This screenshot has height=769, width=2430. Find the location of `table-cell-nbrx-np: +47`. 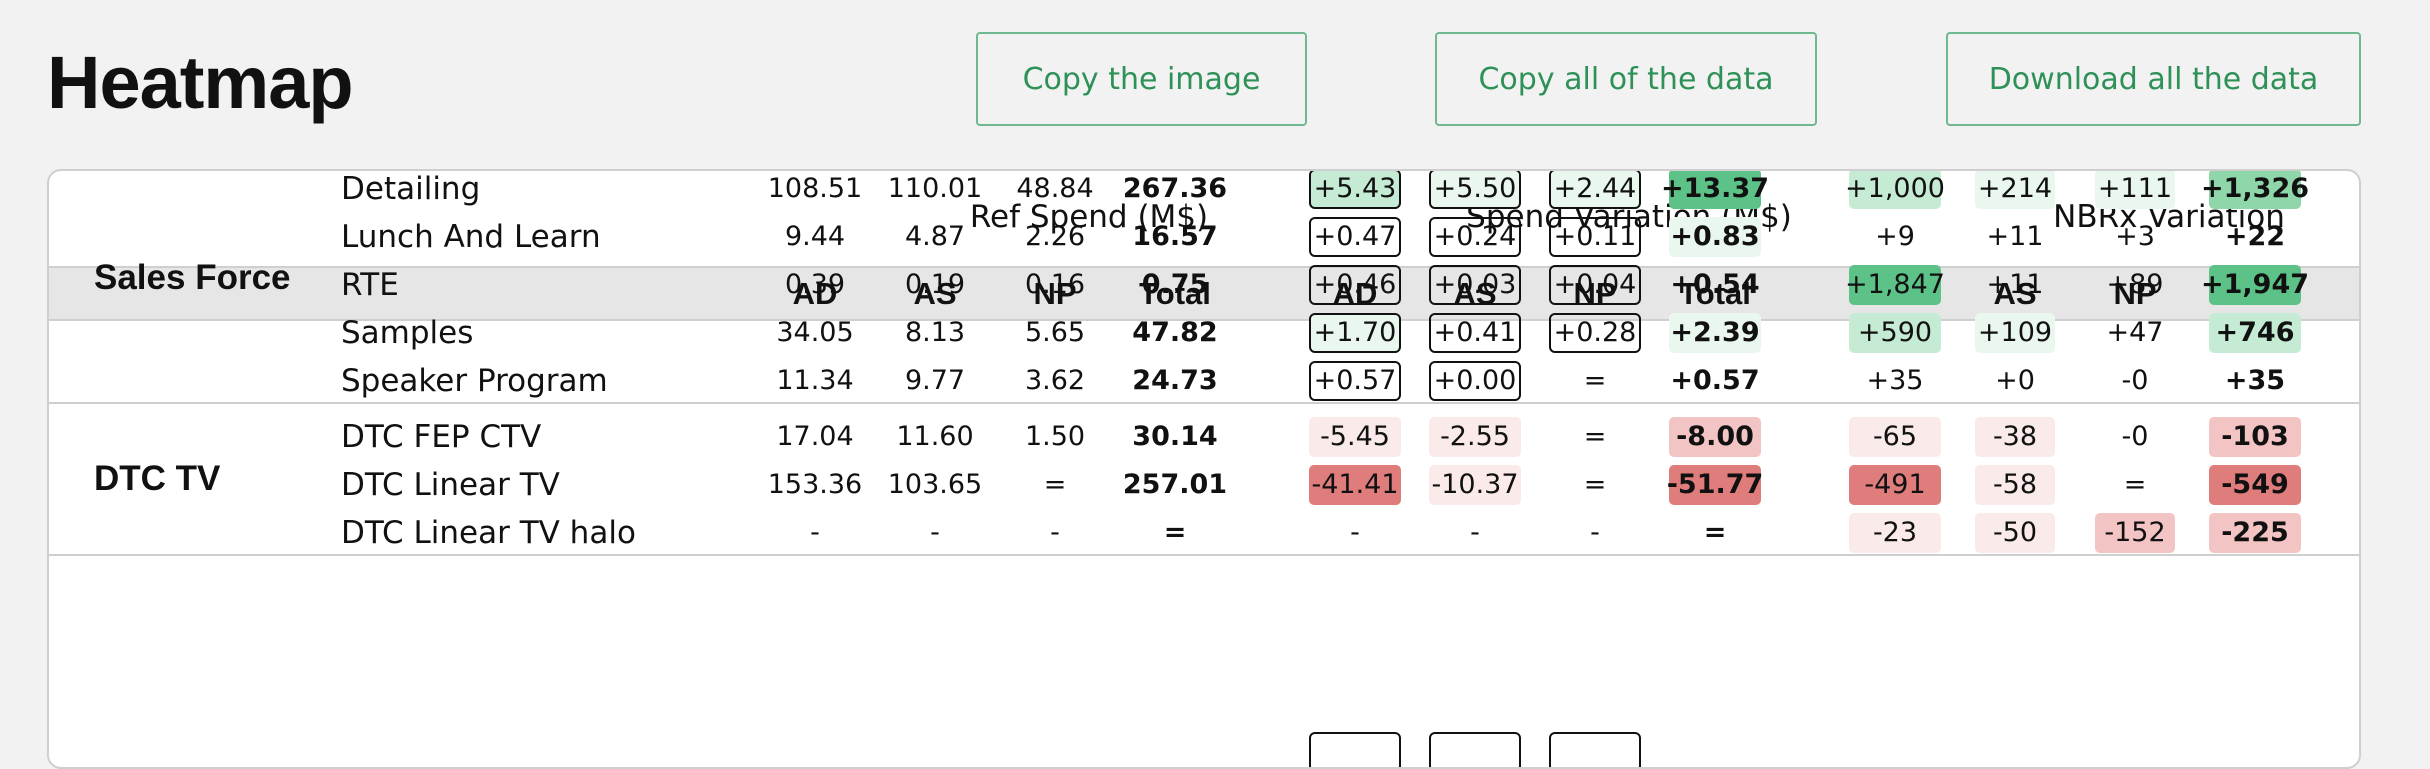

table-cell-nbrx-np: +47 is located at coordinates (2135, 332).